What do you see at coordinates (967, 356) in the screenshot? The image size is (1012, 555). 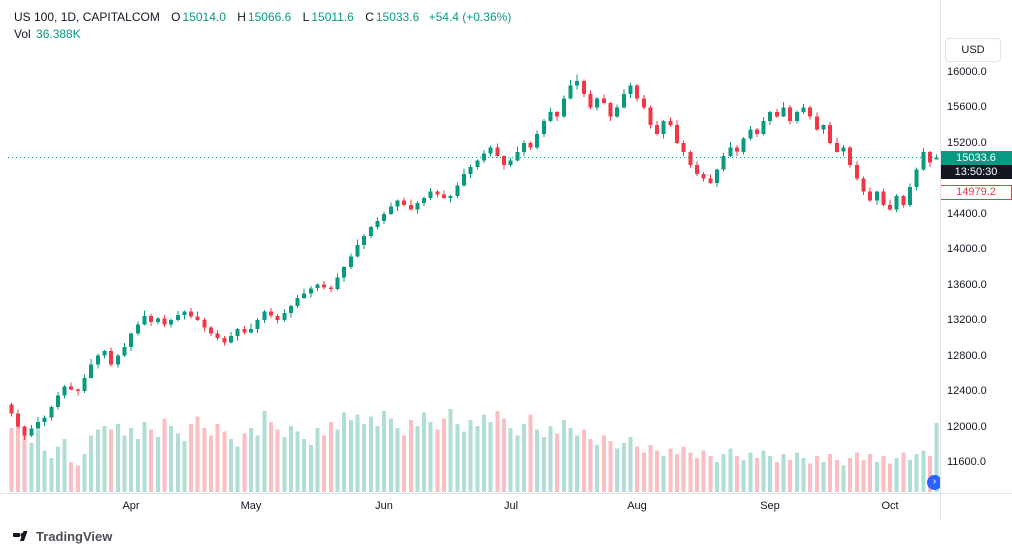 I see `price-tick-label: 12800.0` at bounding box center [967, 356].